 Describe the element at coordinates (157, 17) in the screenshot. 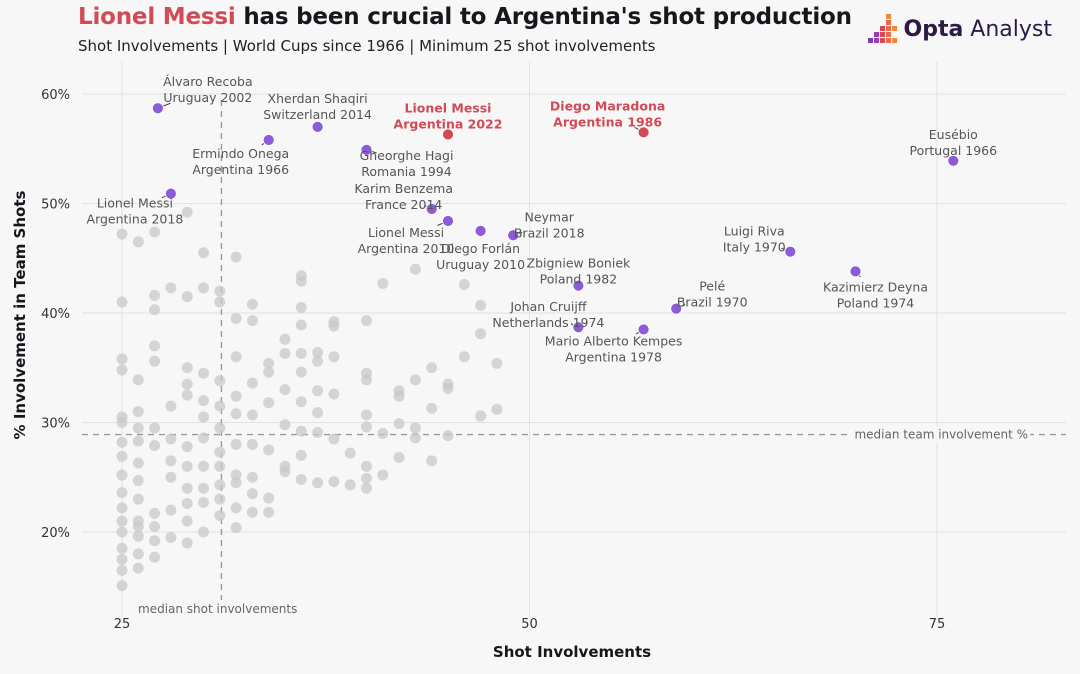

I see `title-highlight: Lionel Messi` at that location.